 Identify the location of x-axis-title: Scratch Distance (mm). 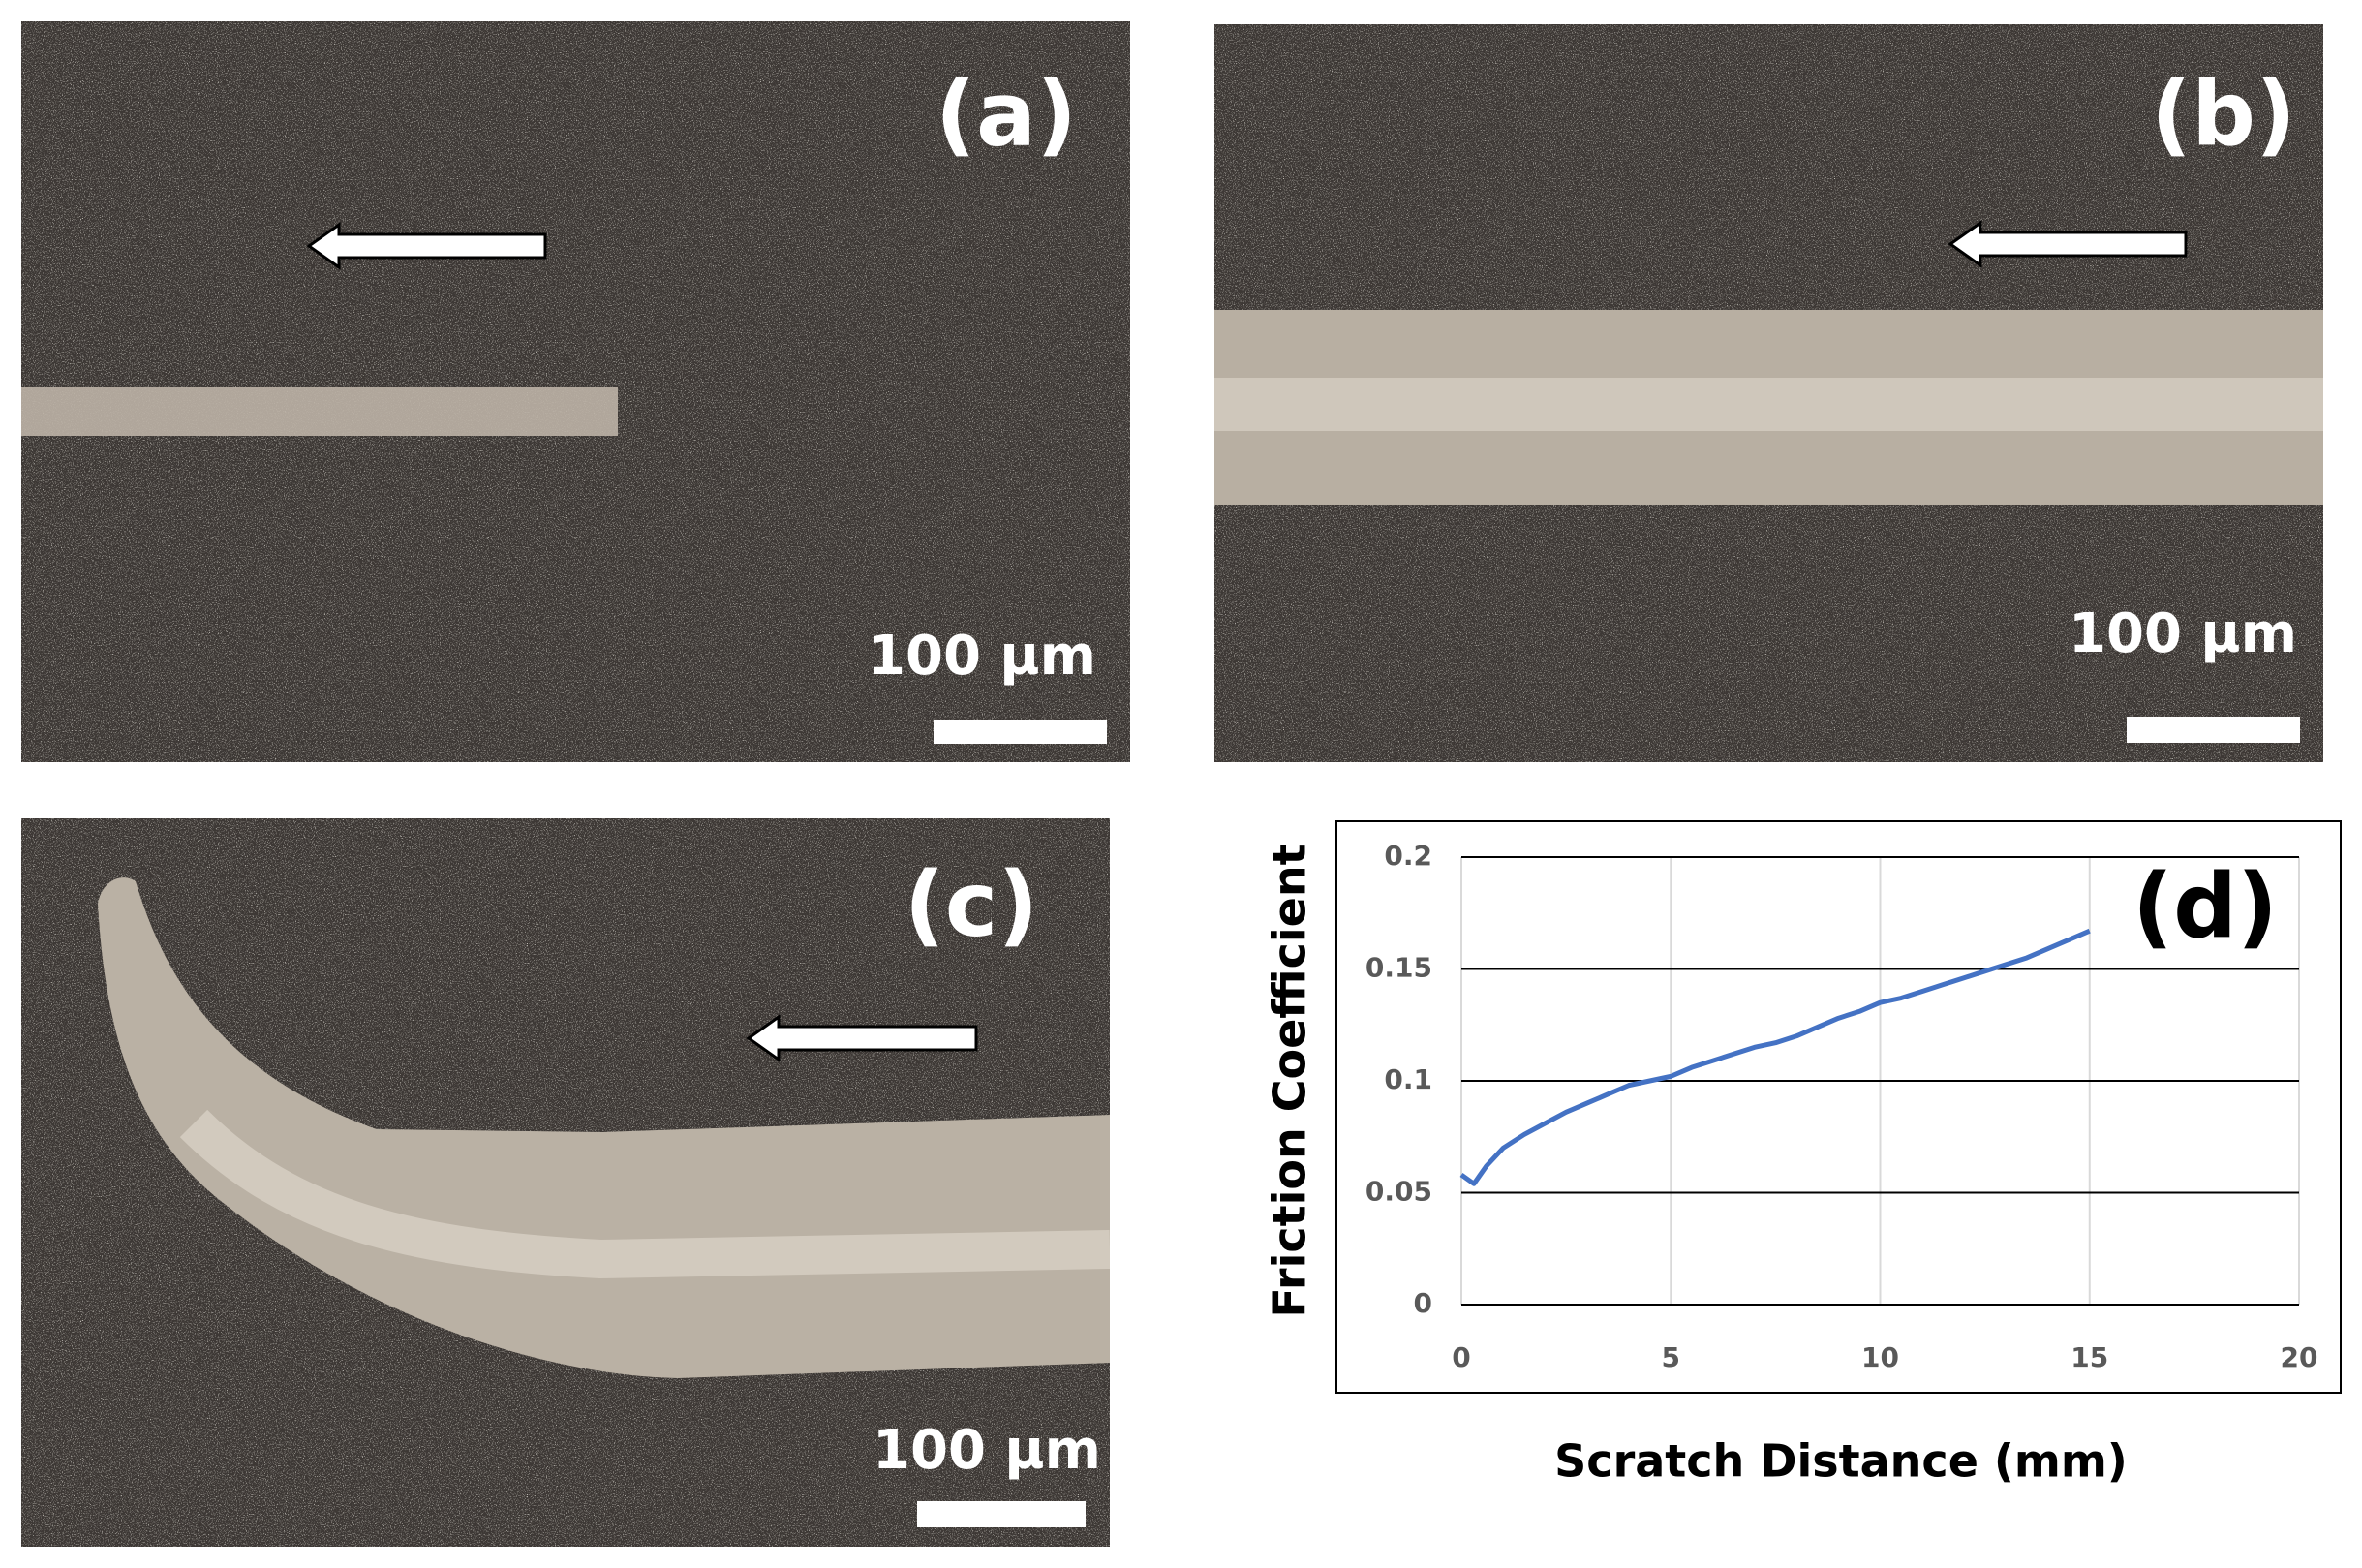
(1841, 1461).